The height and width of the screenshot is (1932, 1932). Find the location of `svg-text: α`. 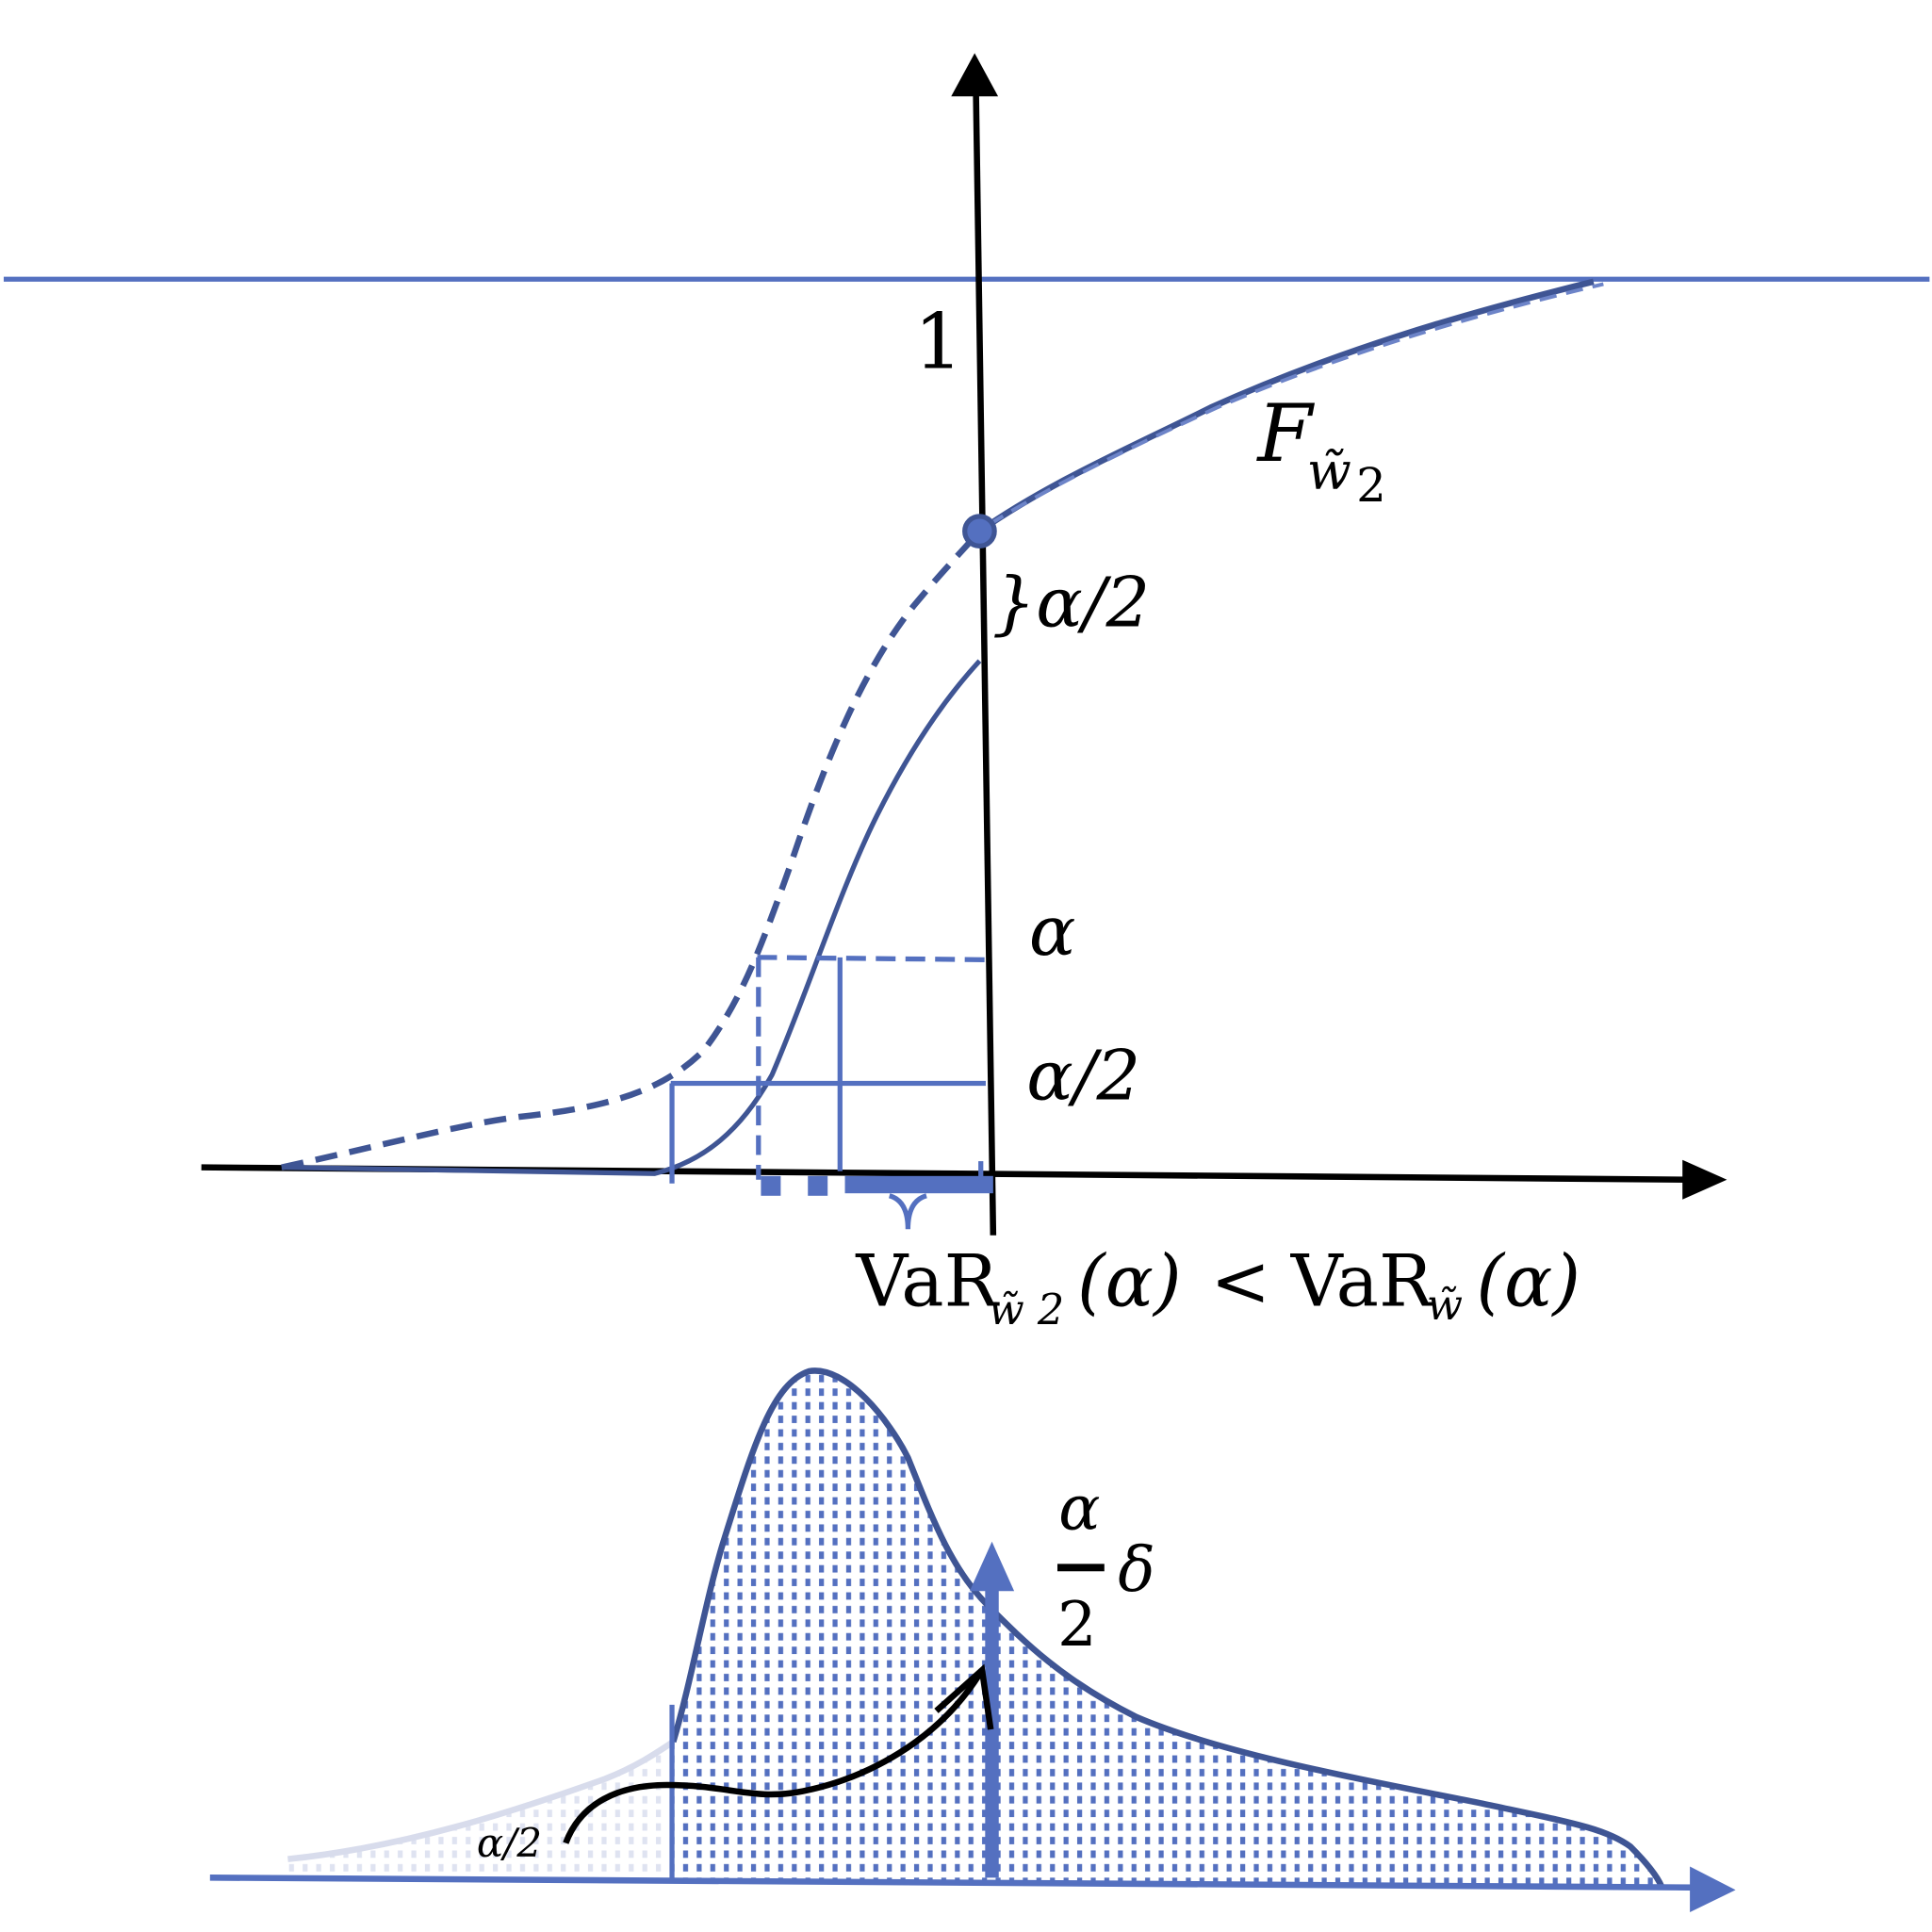

svg-text: α is located at coordinates (1079, 1509).